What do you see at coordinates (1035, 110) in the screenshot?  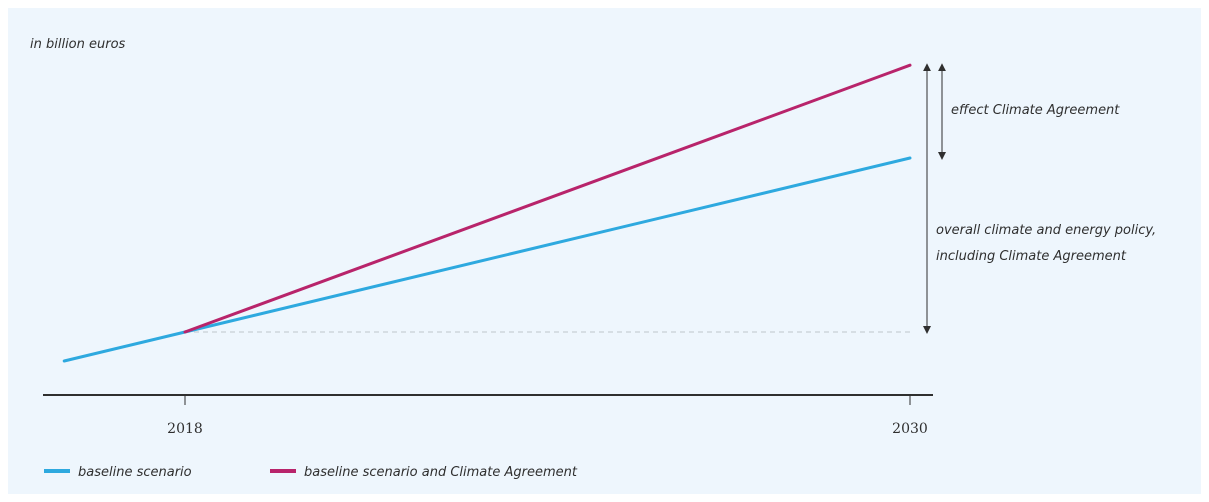 I see `annotation-effect: effect Climate Agreement` at bounding box center [1035, 110].